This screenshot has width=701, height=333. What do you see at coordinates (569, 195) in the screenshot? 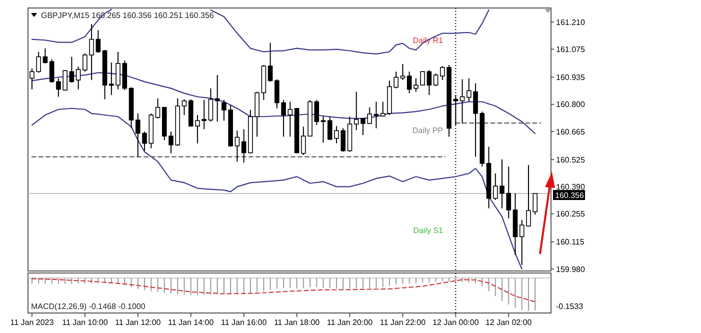
I see `ref-line-label: 160.356` at bounding box center [569, 195].